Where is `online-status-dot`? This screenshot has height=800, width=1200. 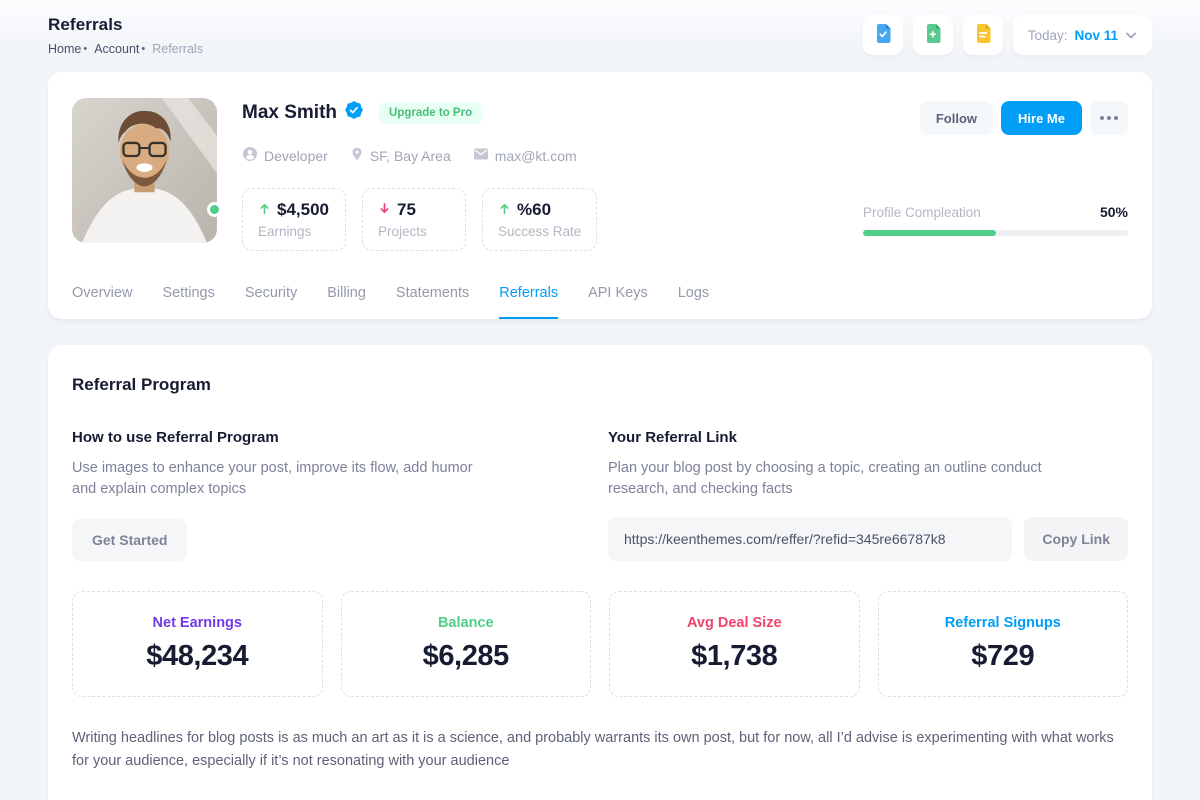 online-status-dot is located at coordinates (214, 209).